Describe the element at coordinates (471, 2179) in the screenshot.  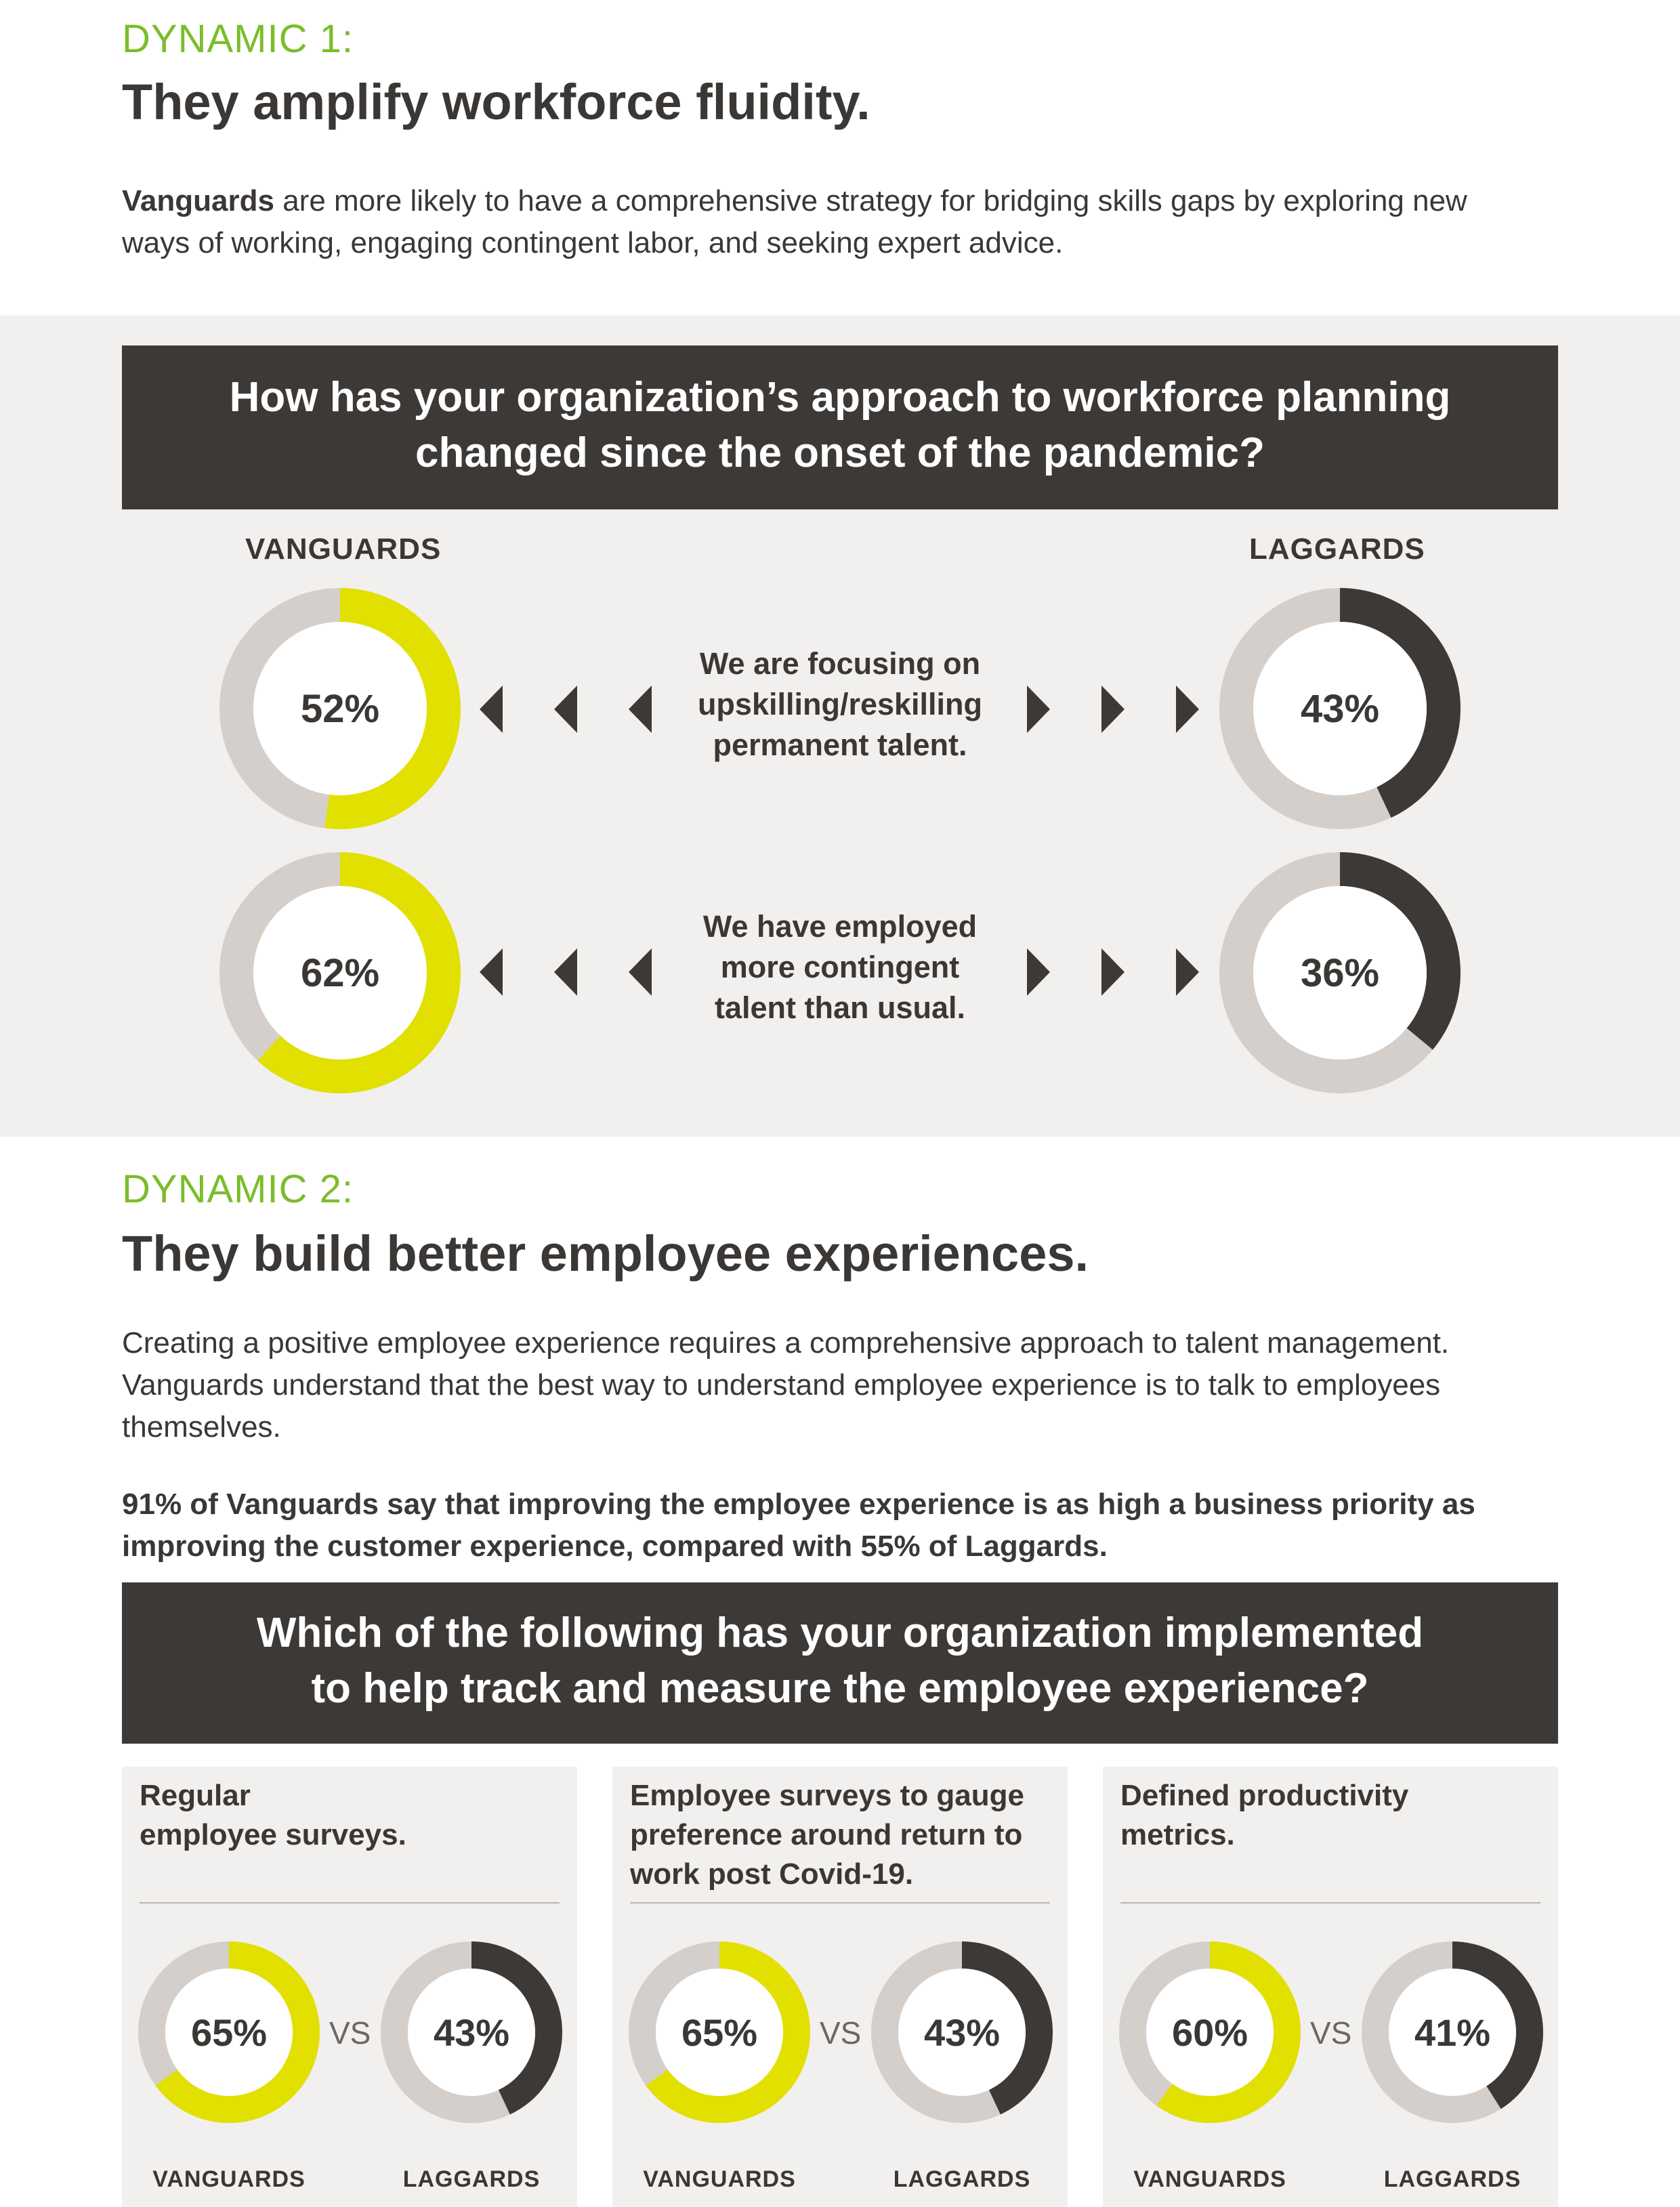
I see `card-1-laggards-label: LAGGARDS` at that location.